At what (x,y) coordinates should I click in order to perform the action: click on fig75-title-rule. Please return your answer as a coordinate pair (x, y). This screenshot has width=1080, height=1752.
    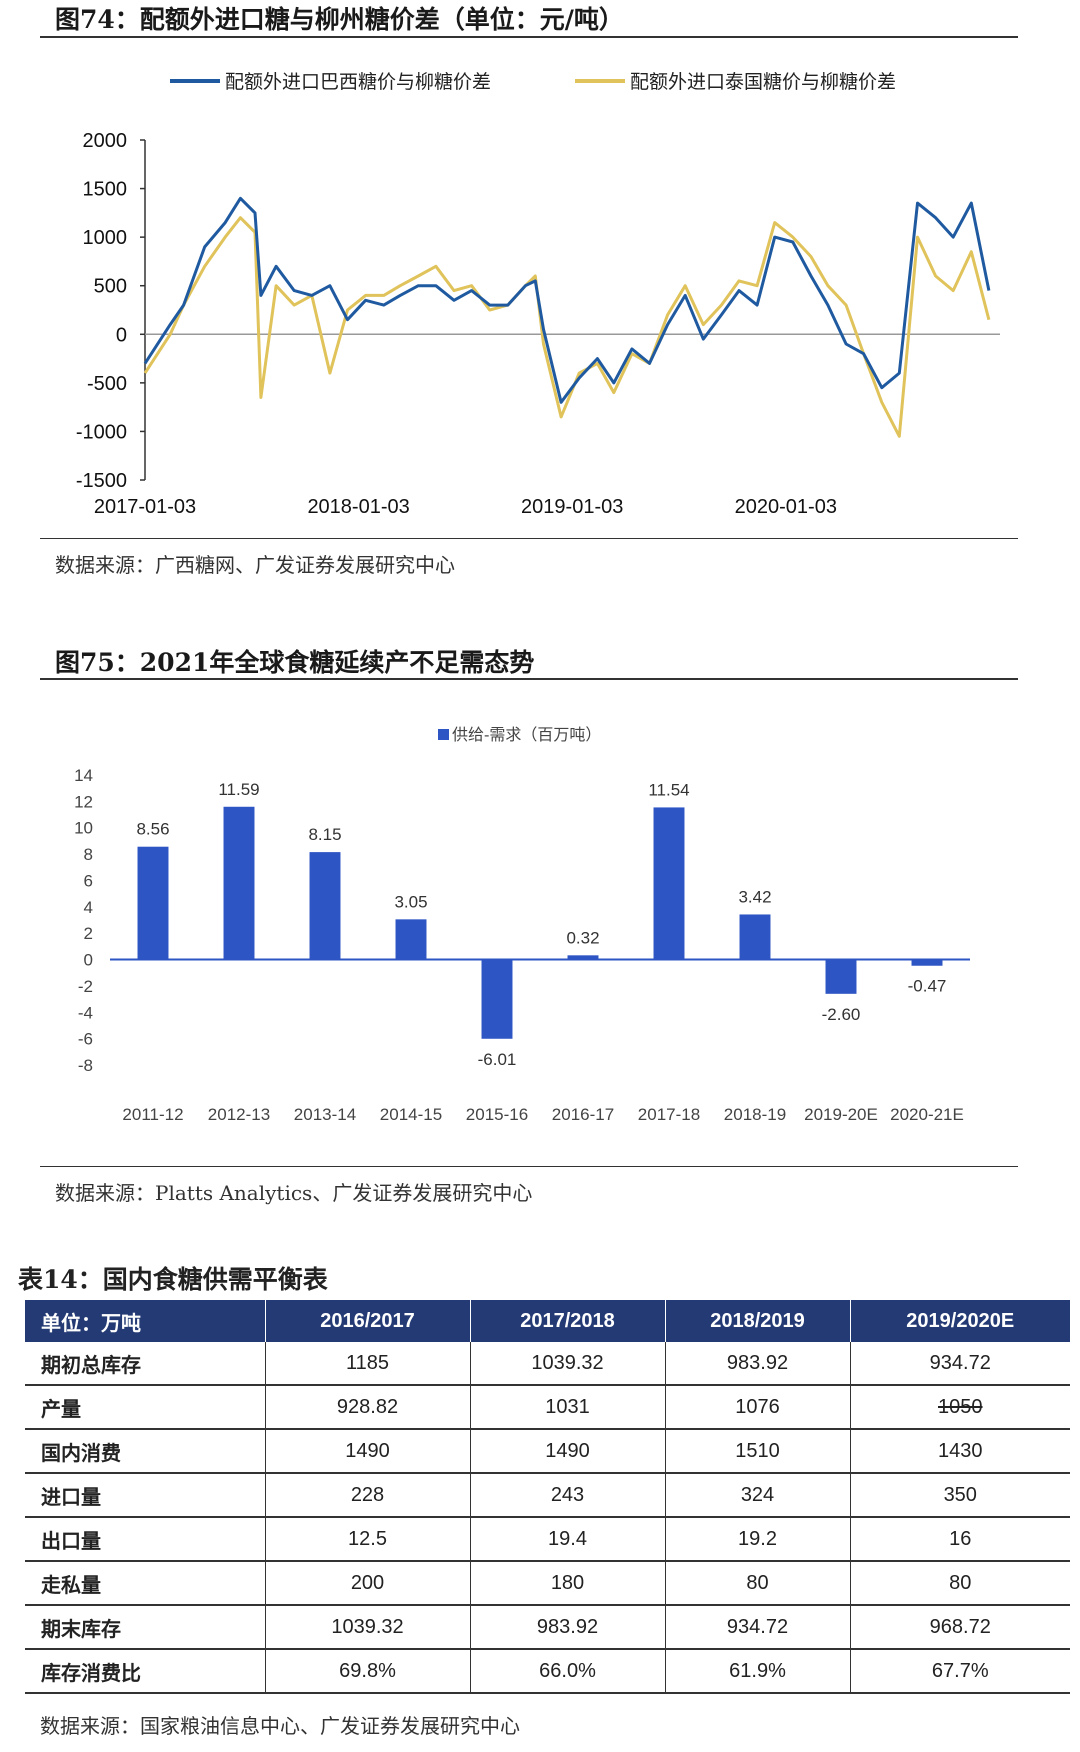
    Looking at the image, I should click on (529, 679).